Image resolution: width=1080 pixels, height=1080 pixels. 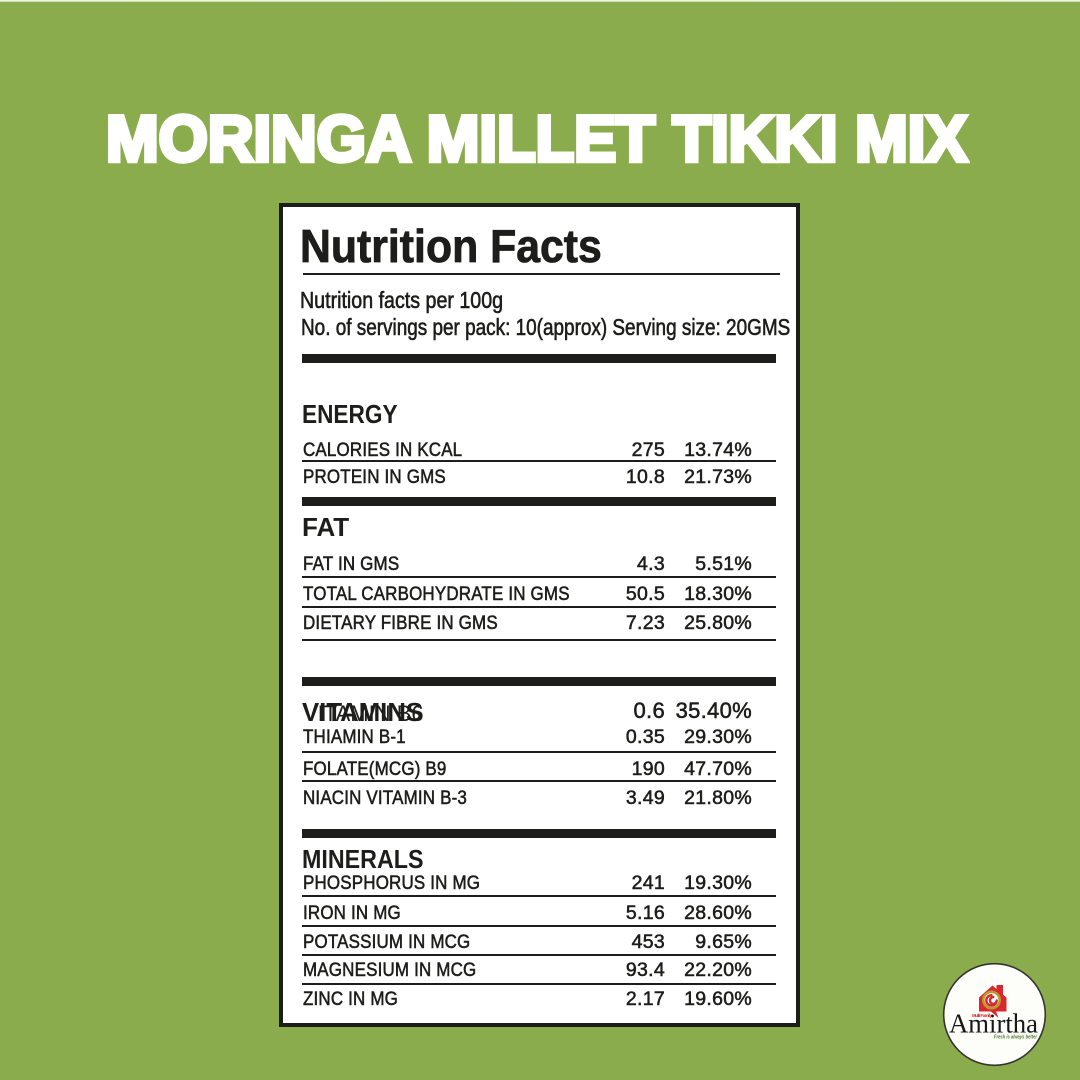 What do you see at coordinates (982, 1015) in the screenshot?
I see `svg-text: Multi Family` at bounding box center [982, 1015].